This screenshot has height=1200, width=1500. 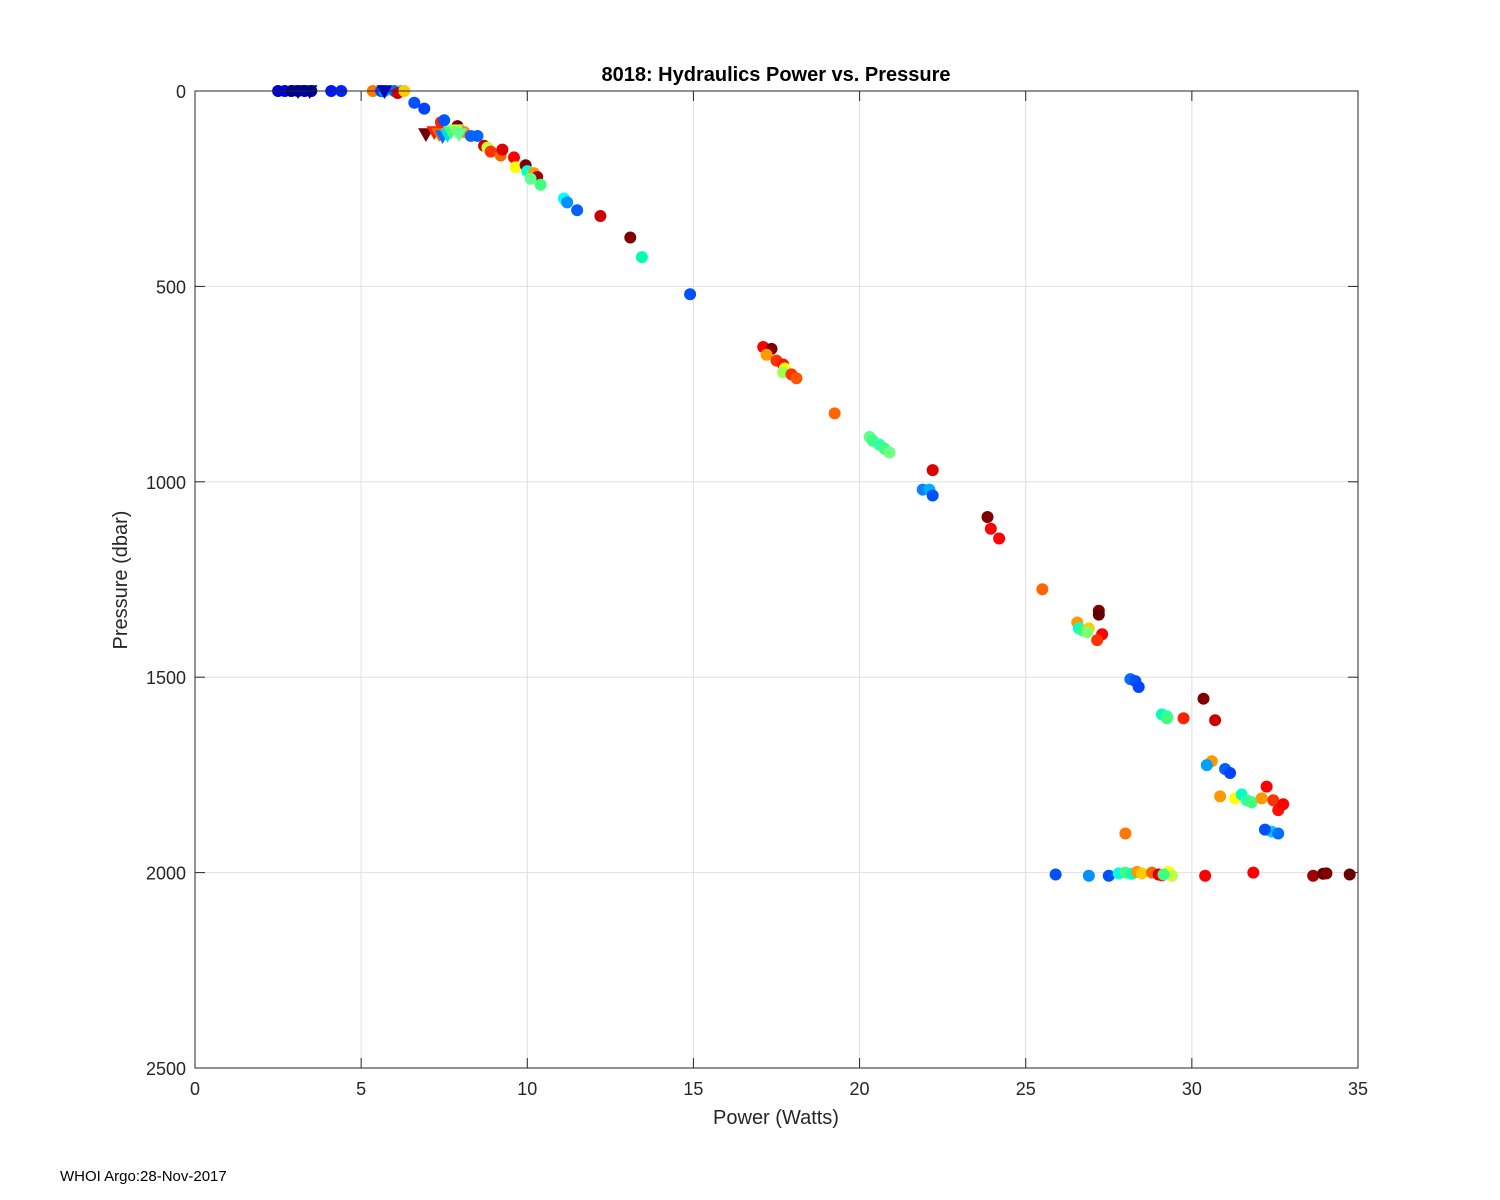 I want to click on x-tick-label: 20, so click(x=860, y=1089).